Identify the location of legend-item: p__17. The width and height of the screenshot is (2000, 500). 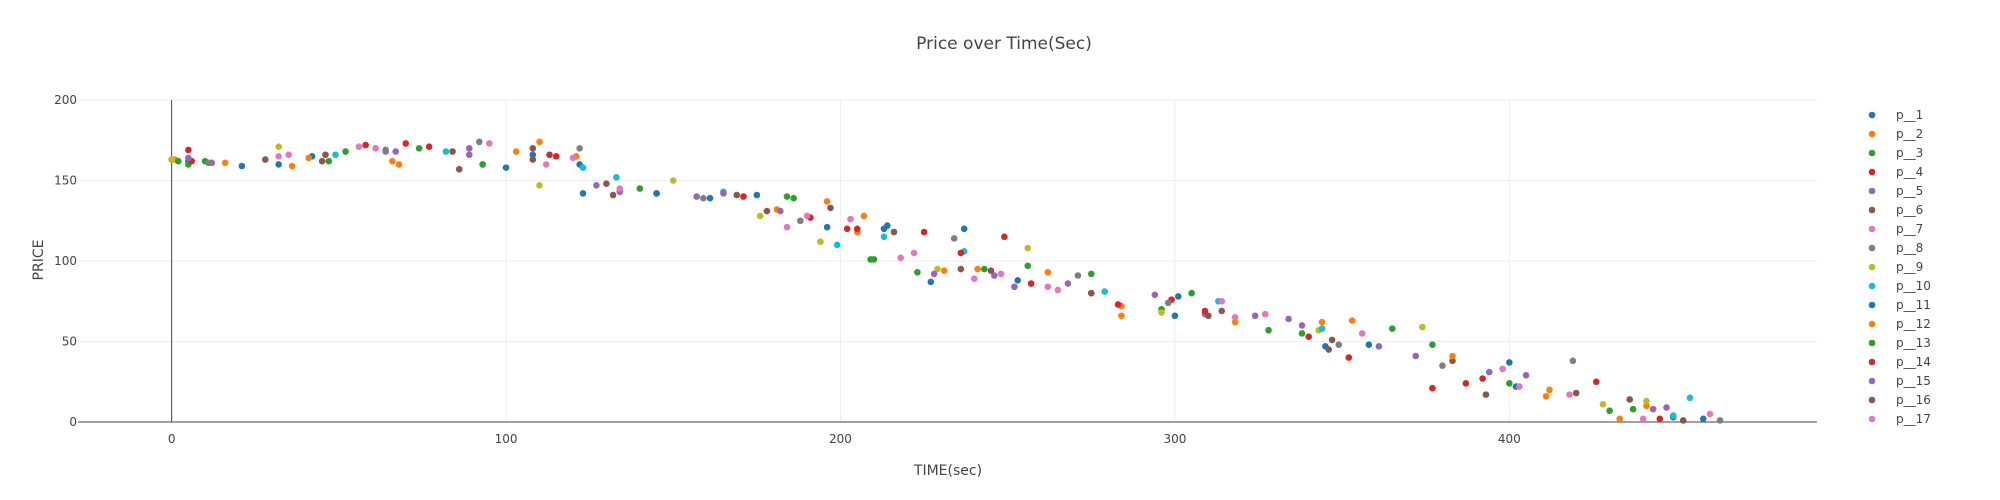
(1899, 419).